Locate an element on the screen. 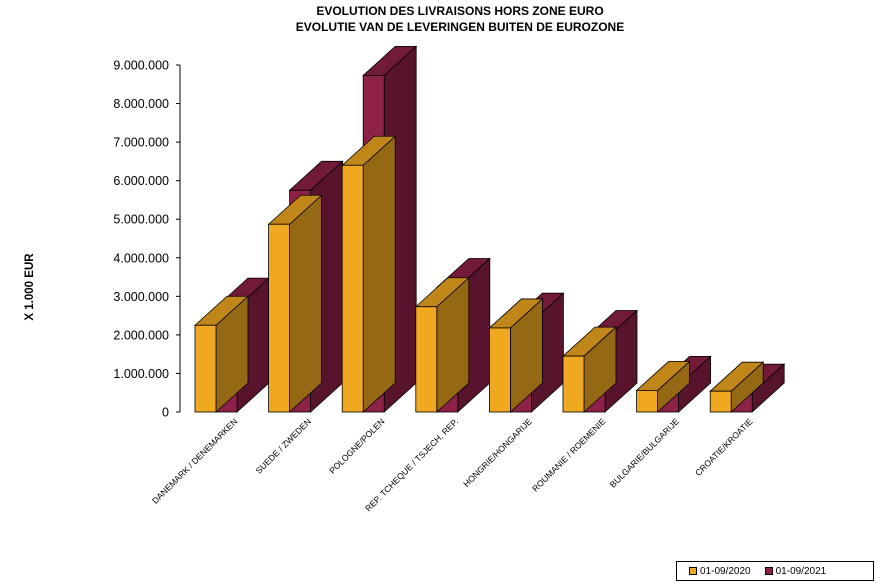 This screenshot has width=884, height=587. y-tick-label: 0 is located at coordinates (165, 413).